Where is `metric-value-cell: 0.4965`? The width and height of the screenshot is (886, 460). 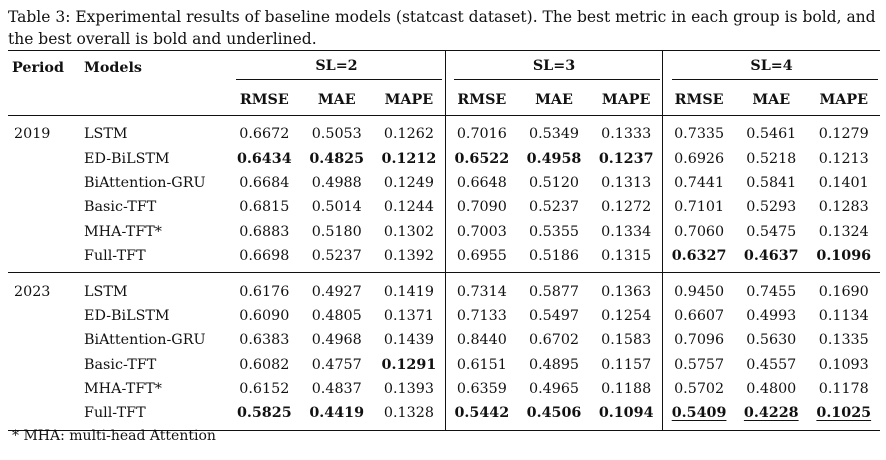 metric-value-cell: 0.4965 is located at coordinates (554, 389).